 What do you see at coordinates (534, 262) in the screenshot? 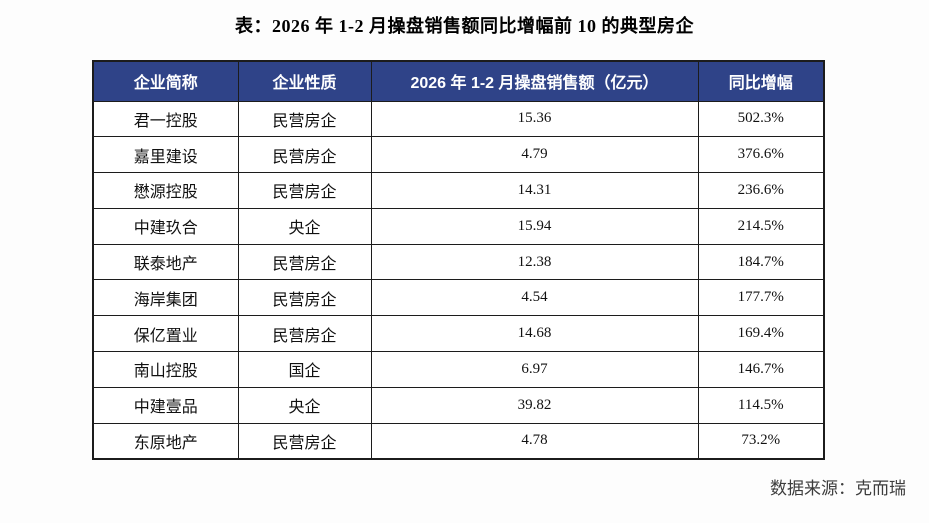
I see `sales-value: 12.38` at bounding box center [534, 262].